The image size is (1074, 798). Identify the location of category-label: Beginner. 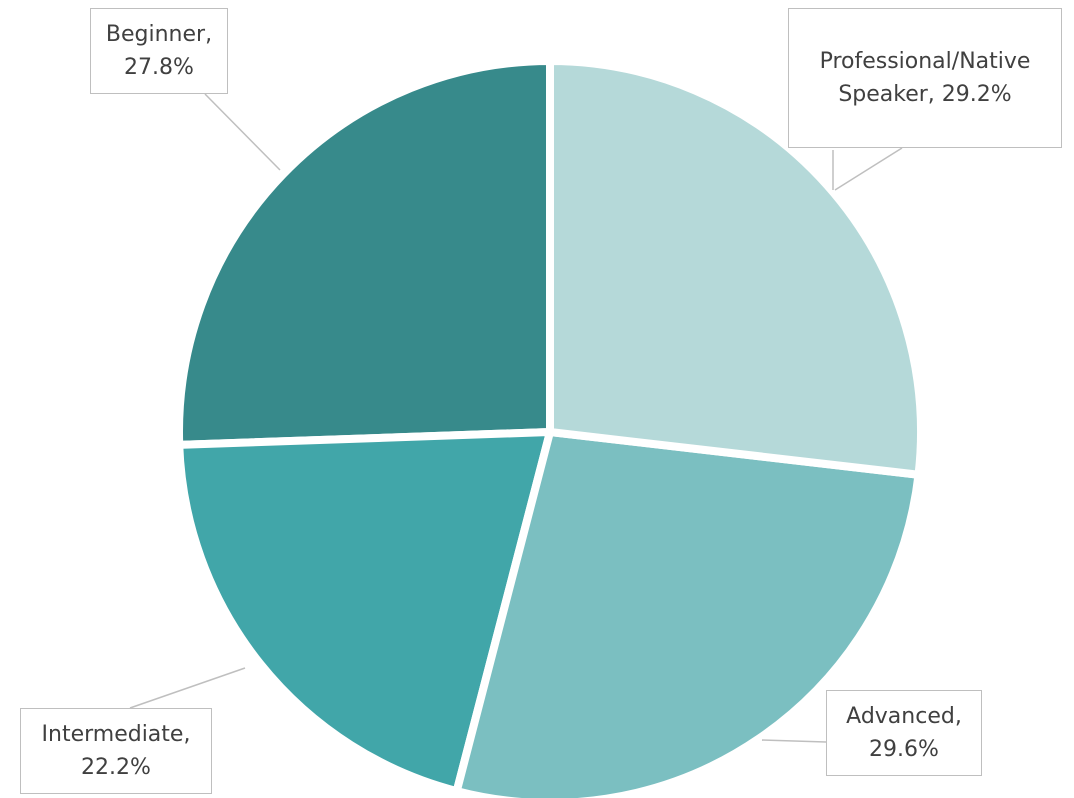
(155, 34).